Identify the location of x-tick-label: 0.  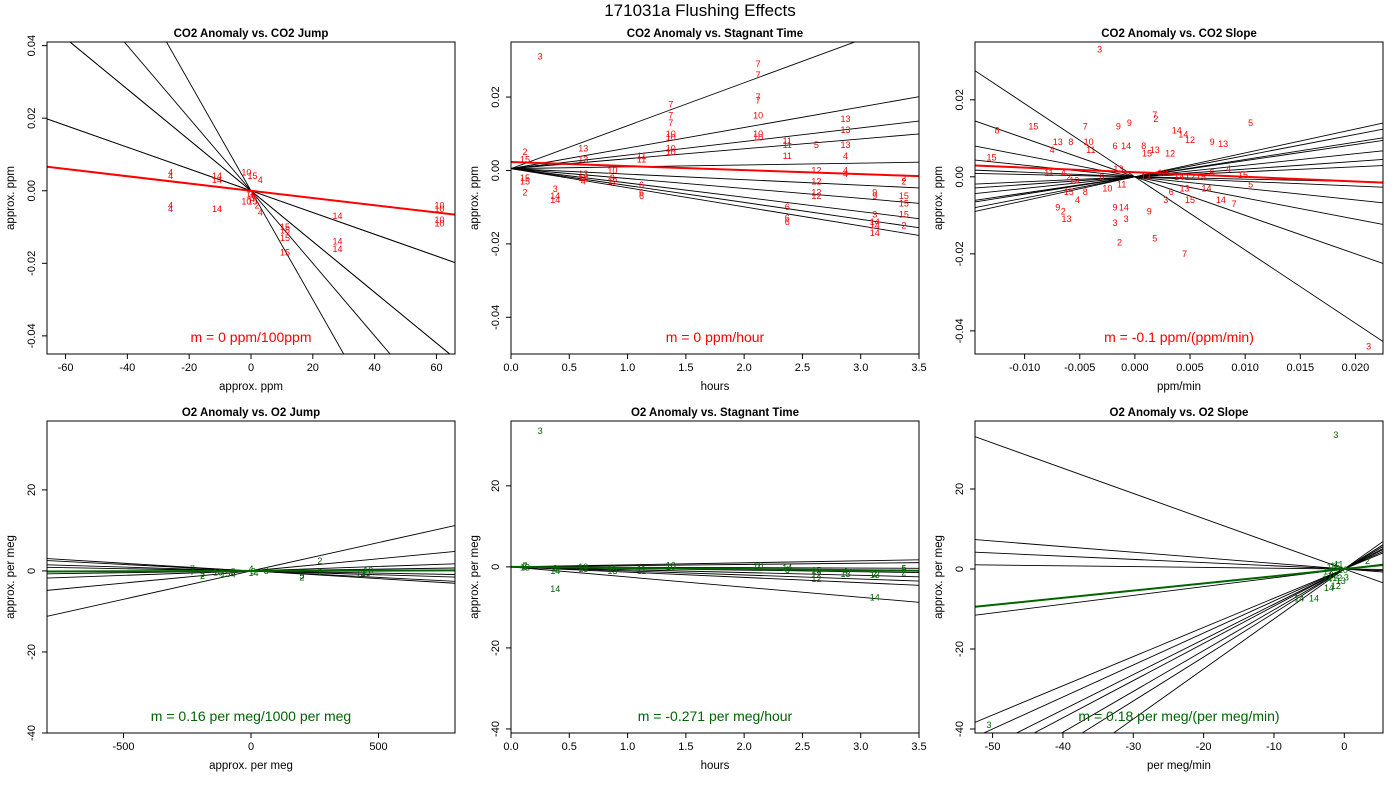
(251, 747).